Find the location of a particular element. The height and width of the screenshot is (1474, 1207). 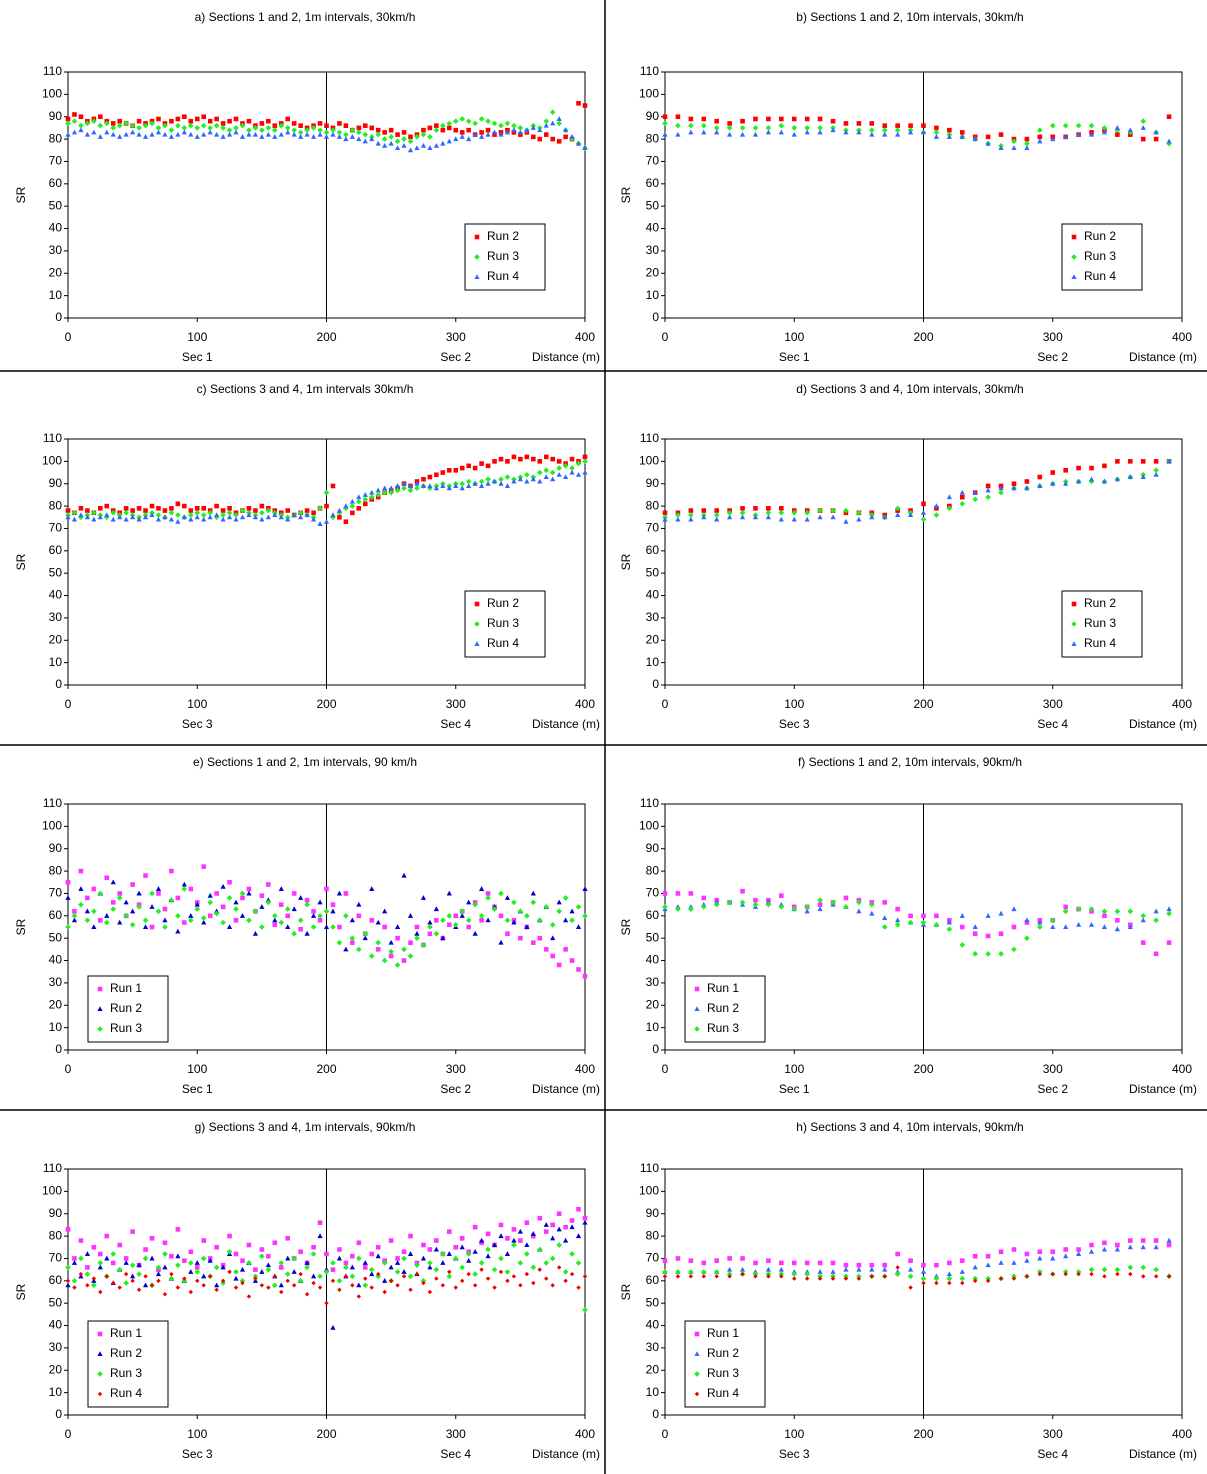

section-label: Sec 3 is located at coordinates (197, 724).